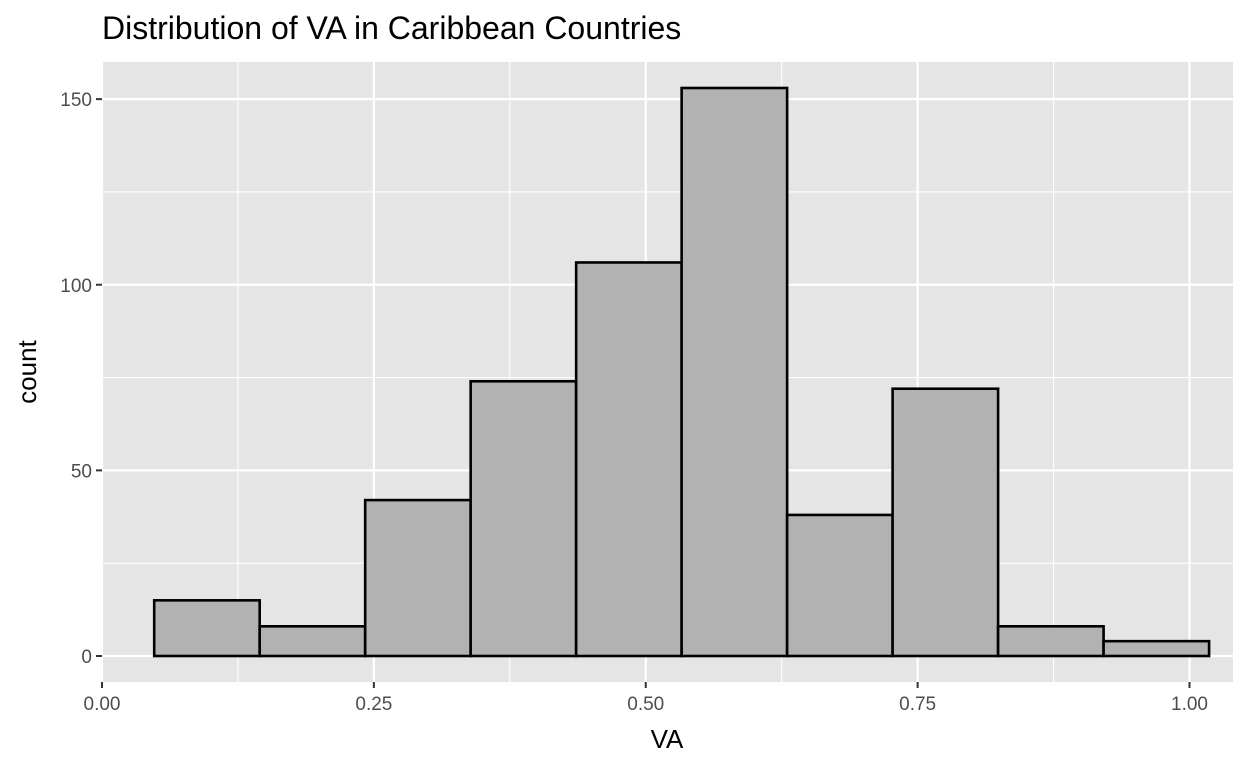 This screenshot has height=768, width=1248. Describe the element at coordinates (81, 379) in the screenshot. I see `y-axis: 0 50 100 150` at that location.